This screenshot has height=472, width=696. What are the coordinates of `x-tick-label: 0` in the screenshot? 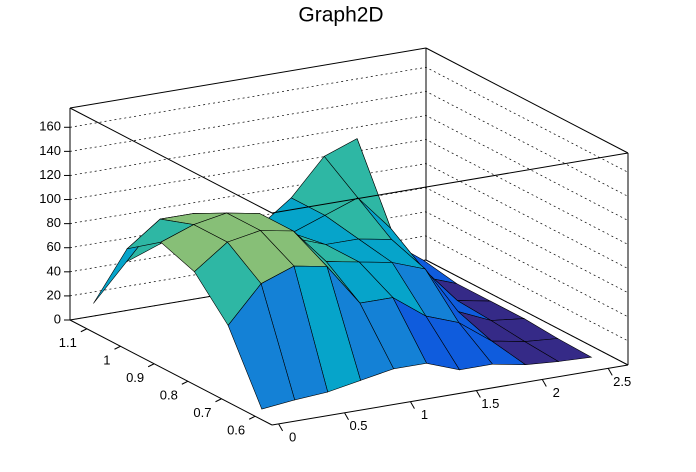 It's located at (292, 436).